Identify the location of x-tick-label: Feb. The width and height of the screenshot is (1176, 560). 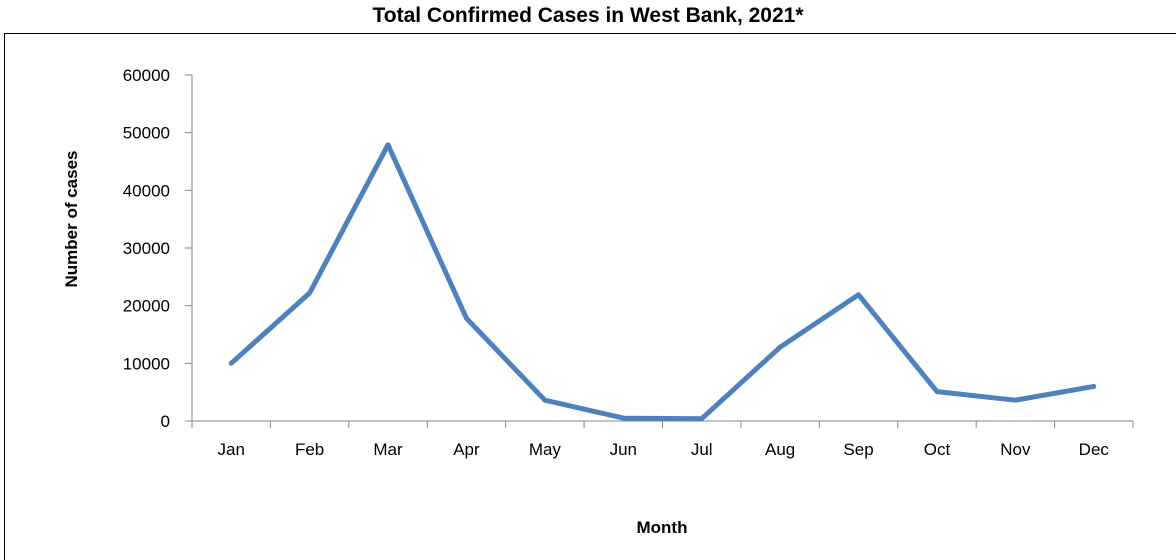
(309, 449).